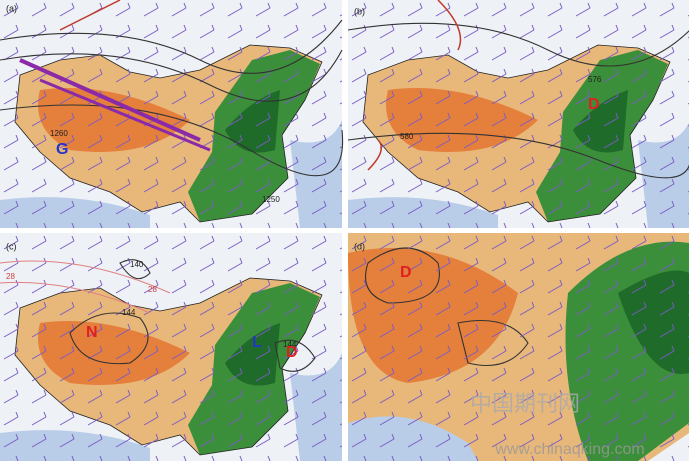  What do you see at coordinates (525, 403) in the screenshot?
I see `watermark: 中国期刊网` at bounding box center [525, 403].